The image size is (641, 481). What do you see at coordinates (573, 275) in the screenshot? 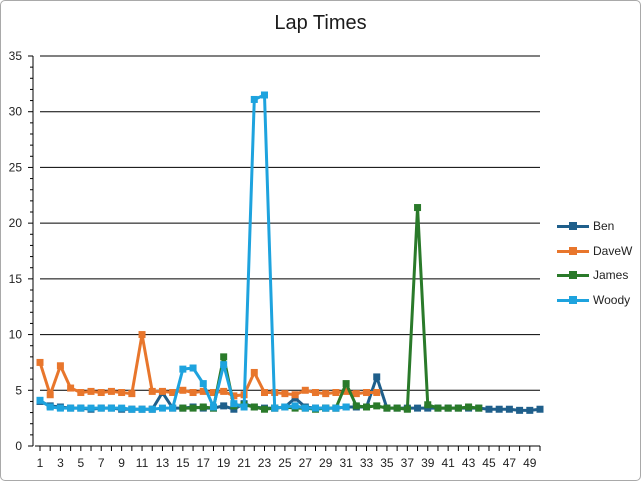
I see `legend-swatch-james` at bounding box center [573, 275].